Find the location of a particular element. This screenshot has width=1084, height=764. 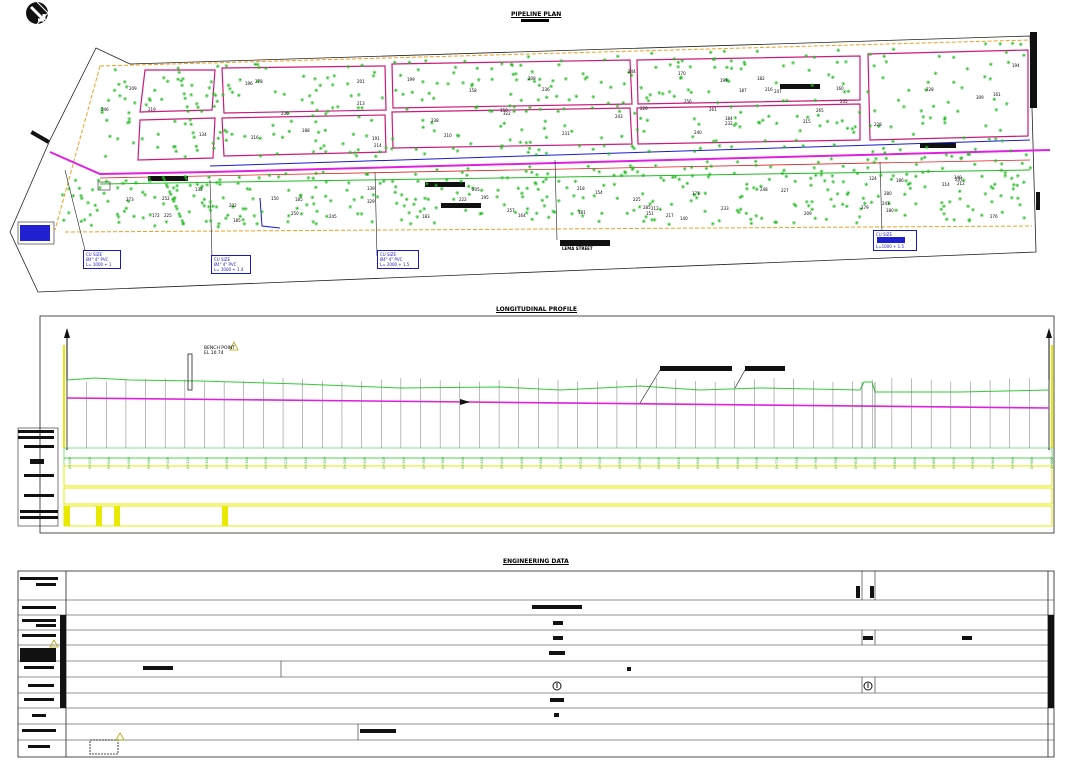

parcel-number: 171 is located at coordinates (696, 193).